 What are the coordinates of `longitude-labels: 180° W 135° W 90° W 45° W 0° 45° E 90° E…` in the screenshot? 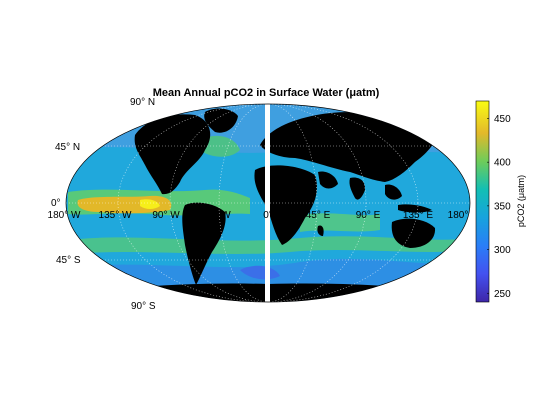 It's located at (258, 215).